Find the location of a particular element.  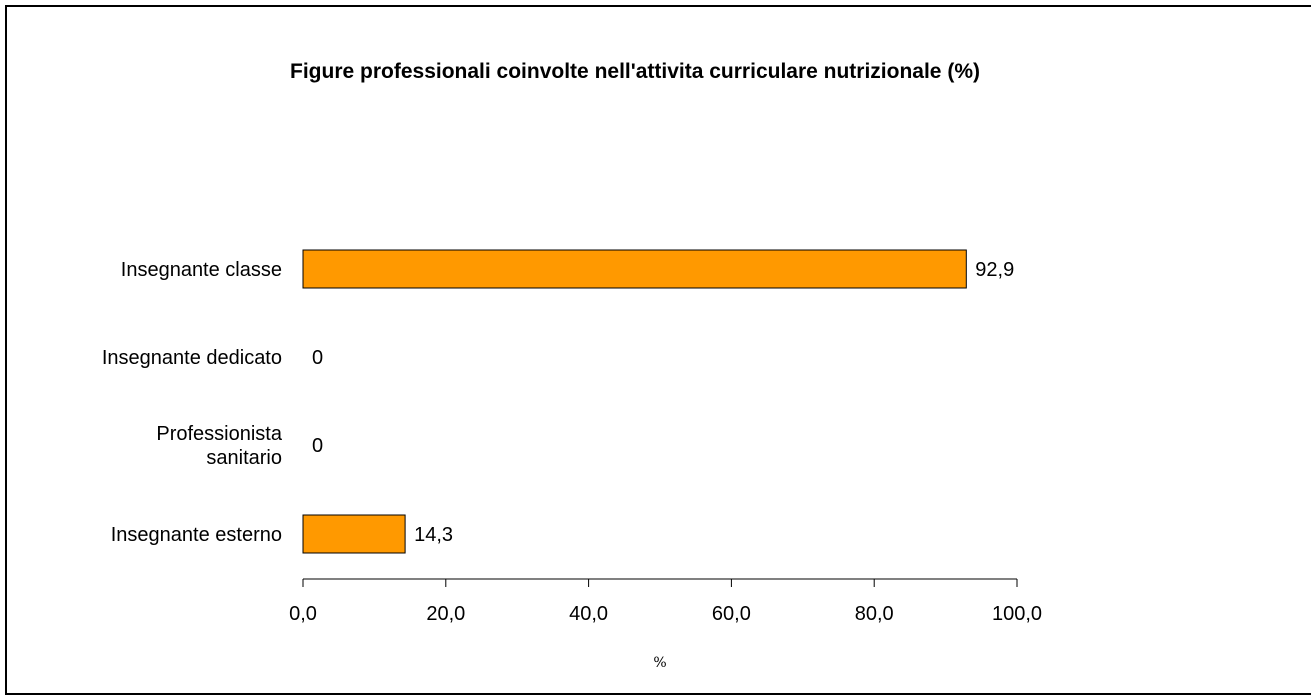

category-label: Insegnante dedicato is located at coordinates (192, 358).